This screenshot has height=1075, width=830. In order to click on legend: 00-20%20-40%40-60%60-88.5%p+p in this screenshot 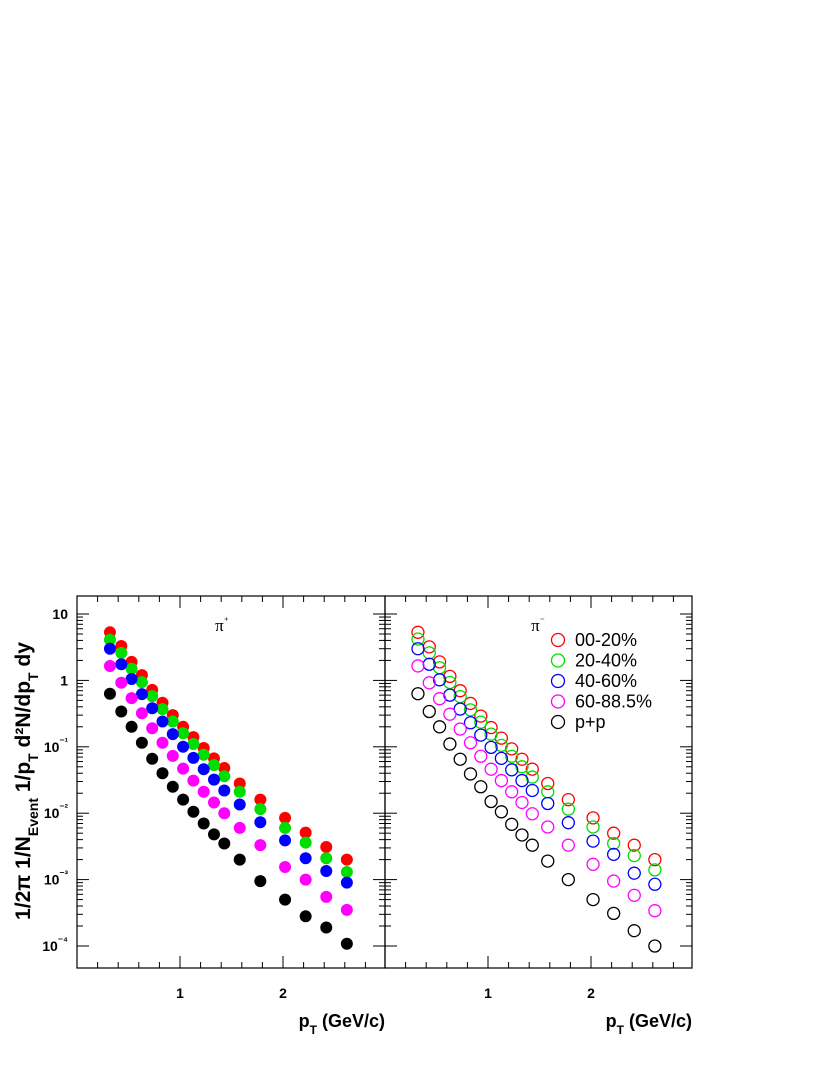, I will do `click(601, 681)`.